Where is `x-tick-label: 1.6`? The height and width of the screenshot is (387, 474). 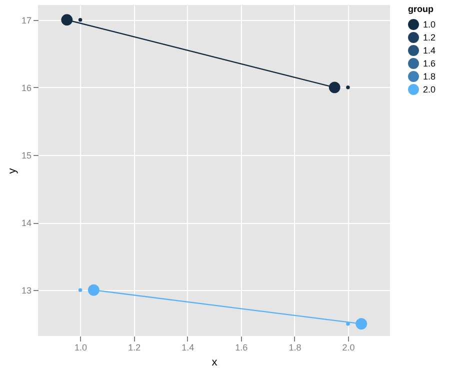
x-tick-label: 1.6 is located at coordinates (241, 347).